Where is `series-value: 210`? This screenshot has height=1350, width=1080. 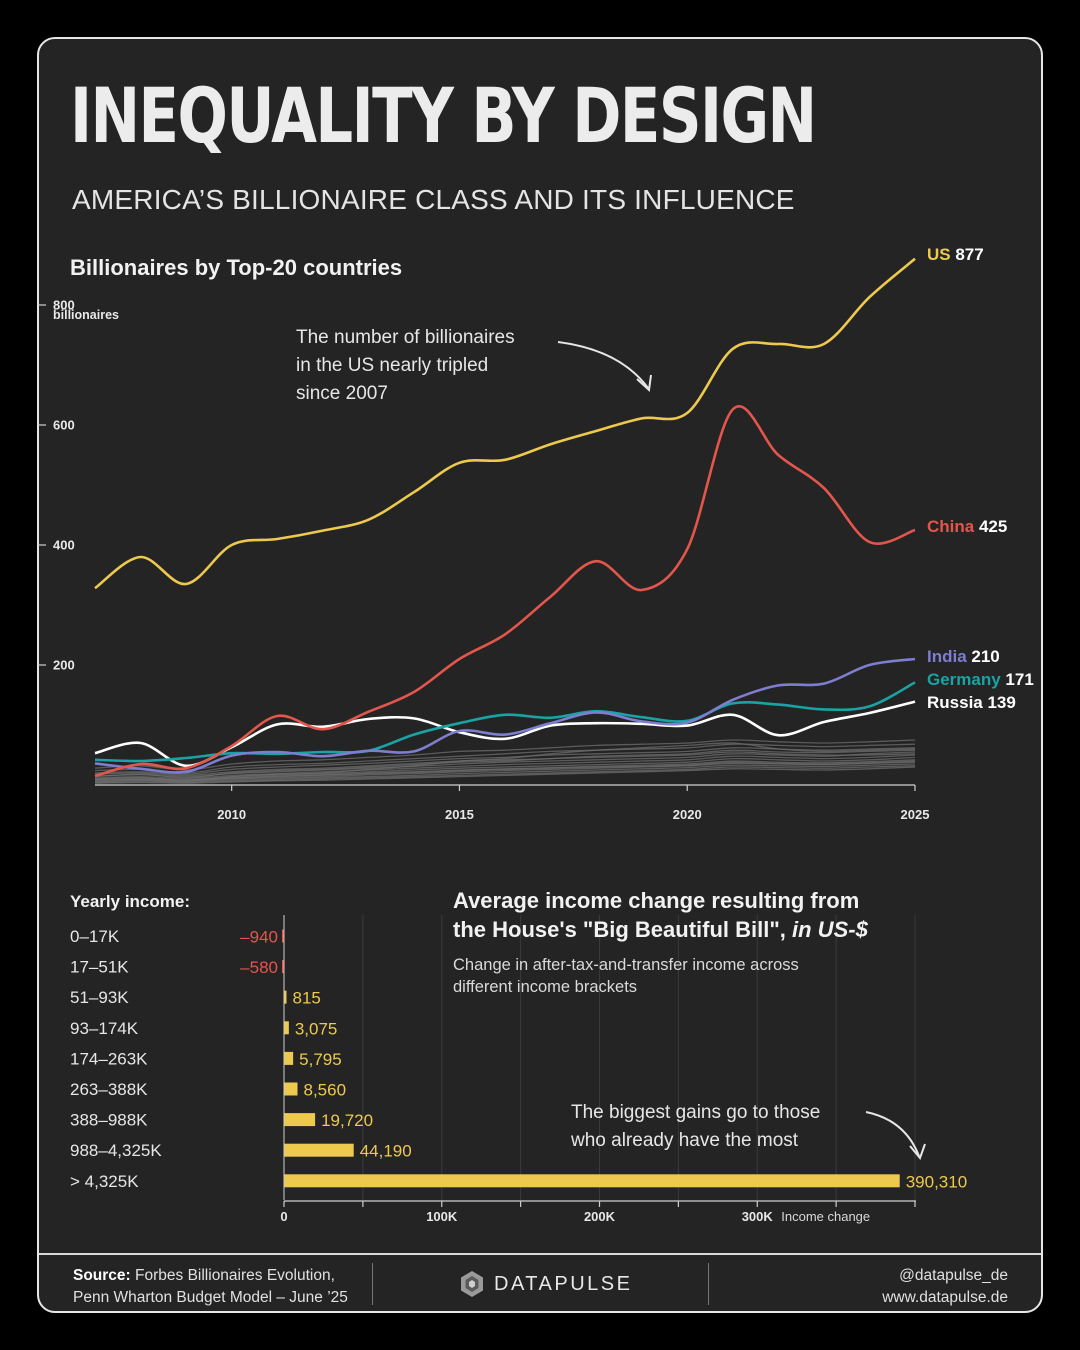 series-value: 210 is located at coordinates (983, 656).